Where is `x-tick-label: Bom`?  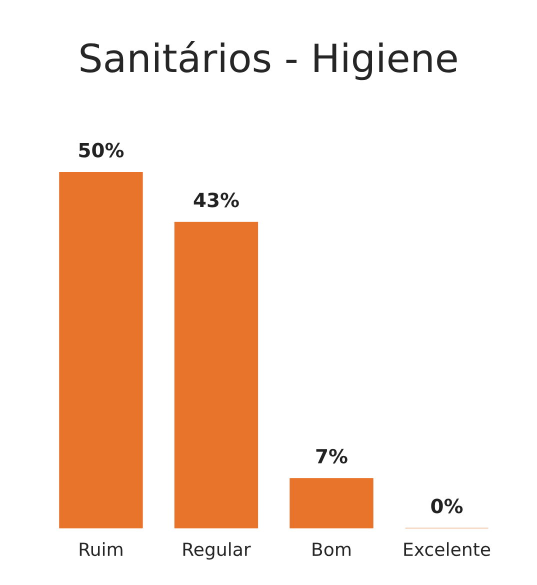 x-tick-label: Bom is located at coordinates (331, 549).